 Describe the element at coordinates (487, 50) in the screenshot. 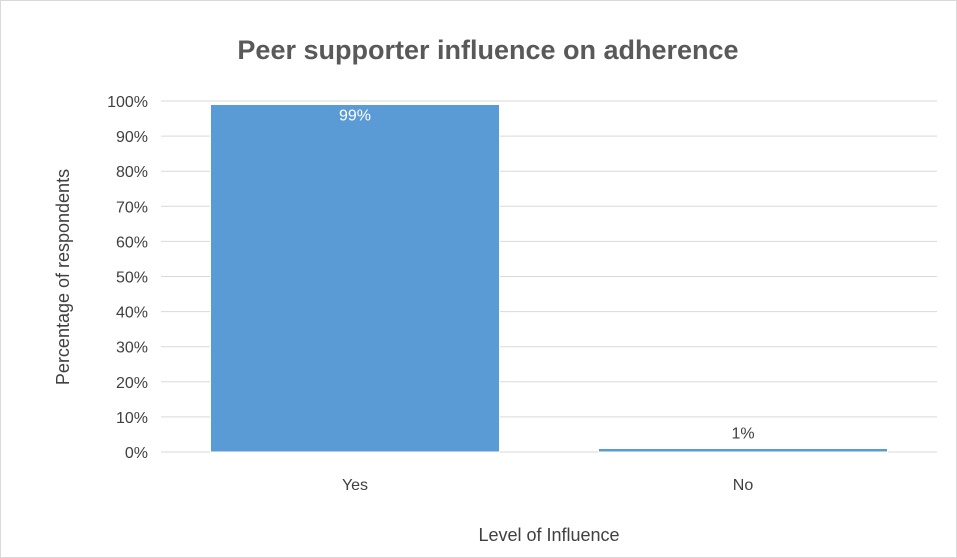

I see `chart-title: Peer supporter influence on adherence` at that location.